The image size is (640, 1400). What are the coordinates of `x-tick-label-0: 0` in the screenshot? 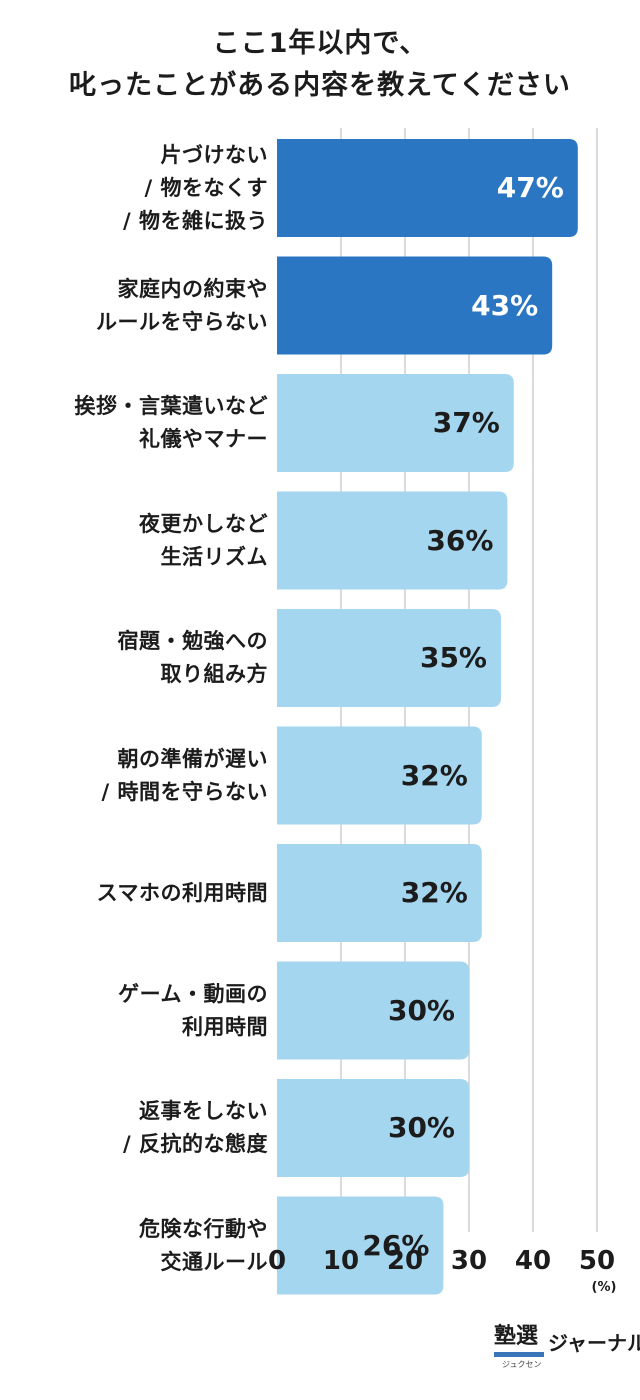 It's located at (277, 1261).